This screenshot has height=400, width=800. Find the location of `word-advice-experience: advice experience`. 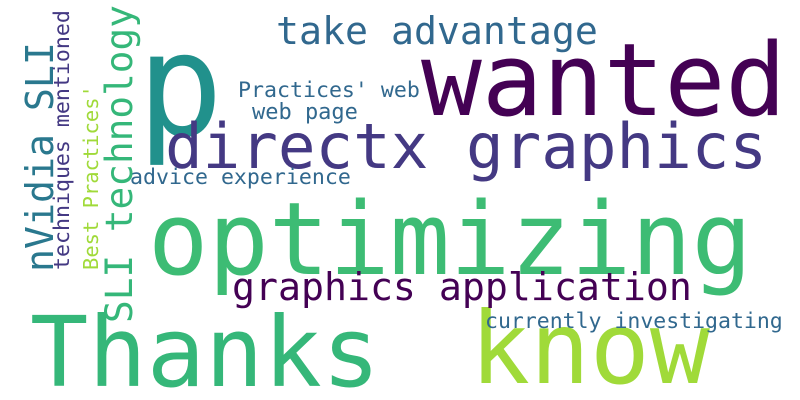

word-advice-experience: advice experience is located at coordinates (240, 178).